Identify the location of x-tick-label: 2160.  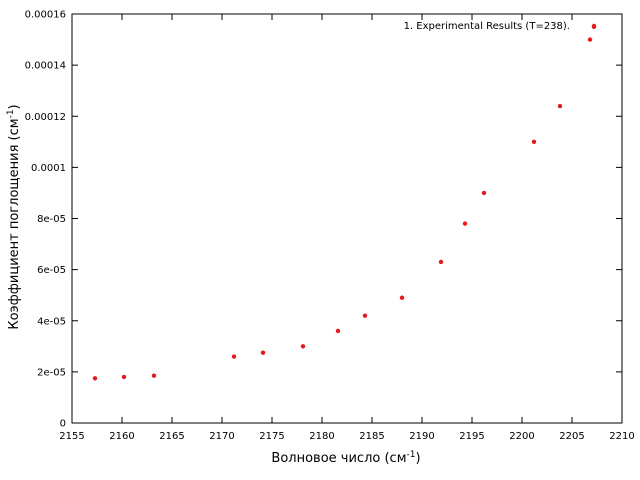
(121, 436).